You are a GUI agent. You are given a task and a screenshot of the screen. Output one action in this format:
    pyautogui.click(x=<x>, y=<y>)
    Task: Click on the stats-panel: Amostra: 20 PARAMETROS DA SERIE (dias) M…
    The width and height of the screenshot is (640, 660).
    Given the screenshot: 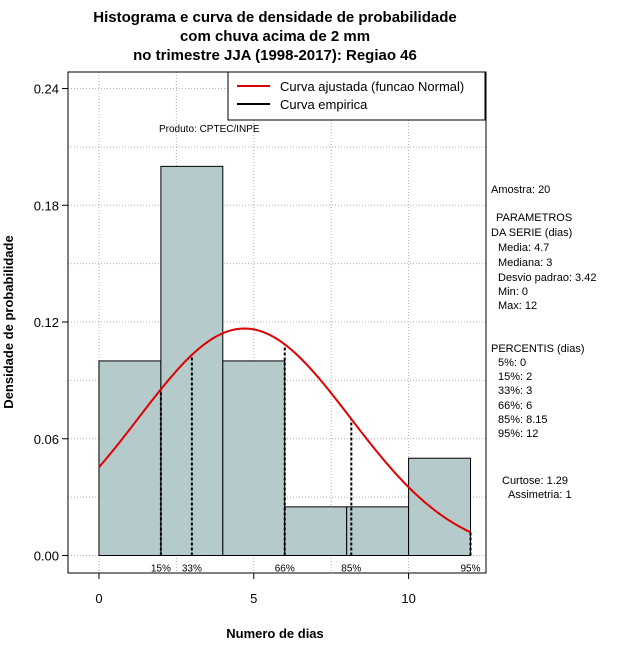 What is the action you would take?
    pyautogui.click(x=543, y=342)
    